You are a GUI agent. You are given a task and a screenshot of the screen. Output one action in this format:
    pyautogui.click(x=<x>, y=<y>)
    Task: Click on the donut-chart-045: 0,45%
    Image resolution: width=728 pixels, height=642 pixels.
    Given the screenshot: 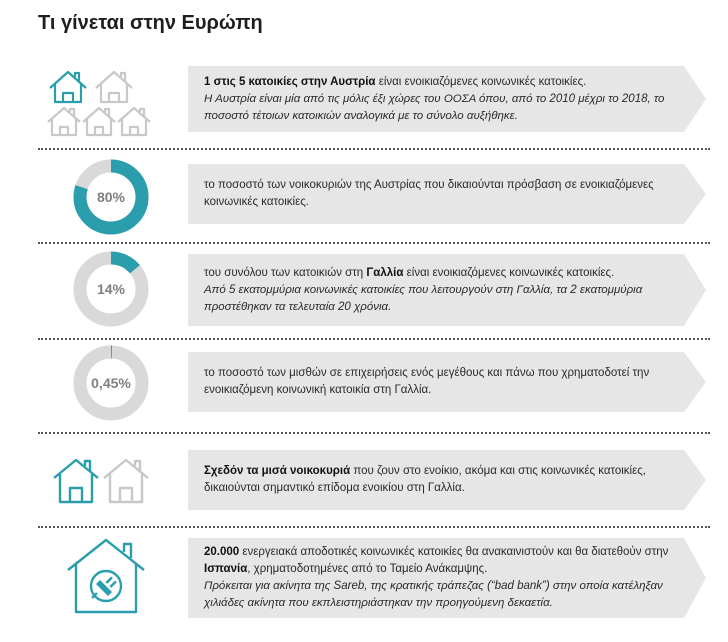 What is the action you would take?
    pyautogui.click(x=111, y=383)
    